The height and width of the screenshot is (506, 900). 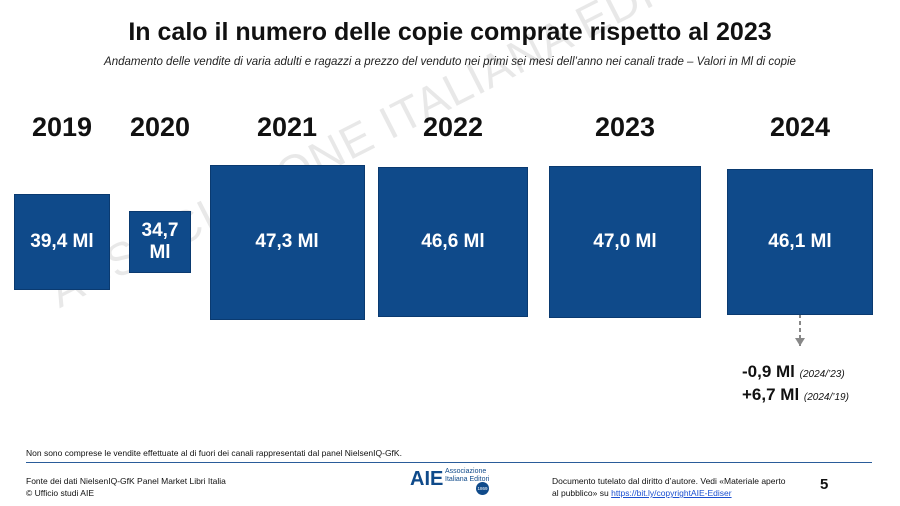 What do you see at coordinates (482, 488) in the screenshot?
I see `logo-badge: 1869` at bounding box center [482, 488].